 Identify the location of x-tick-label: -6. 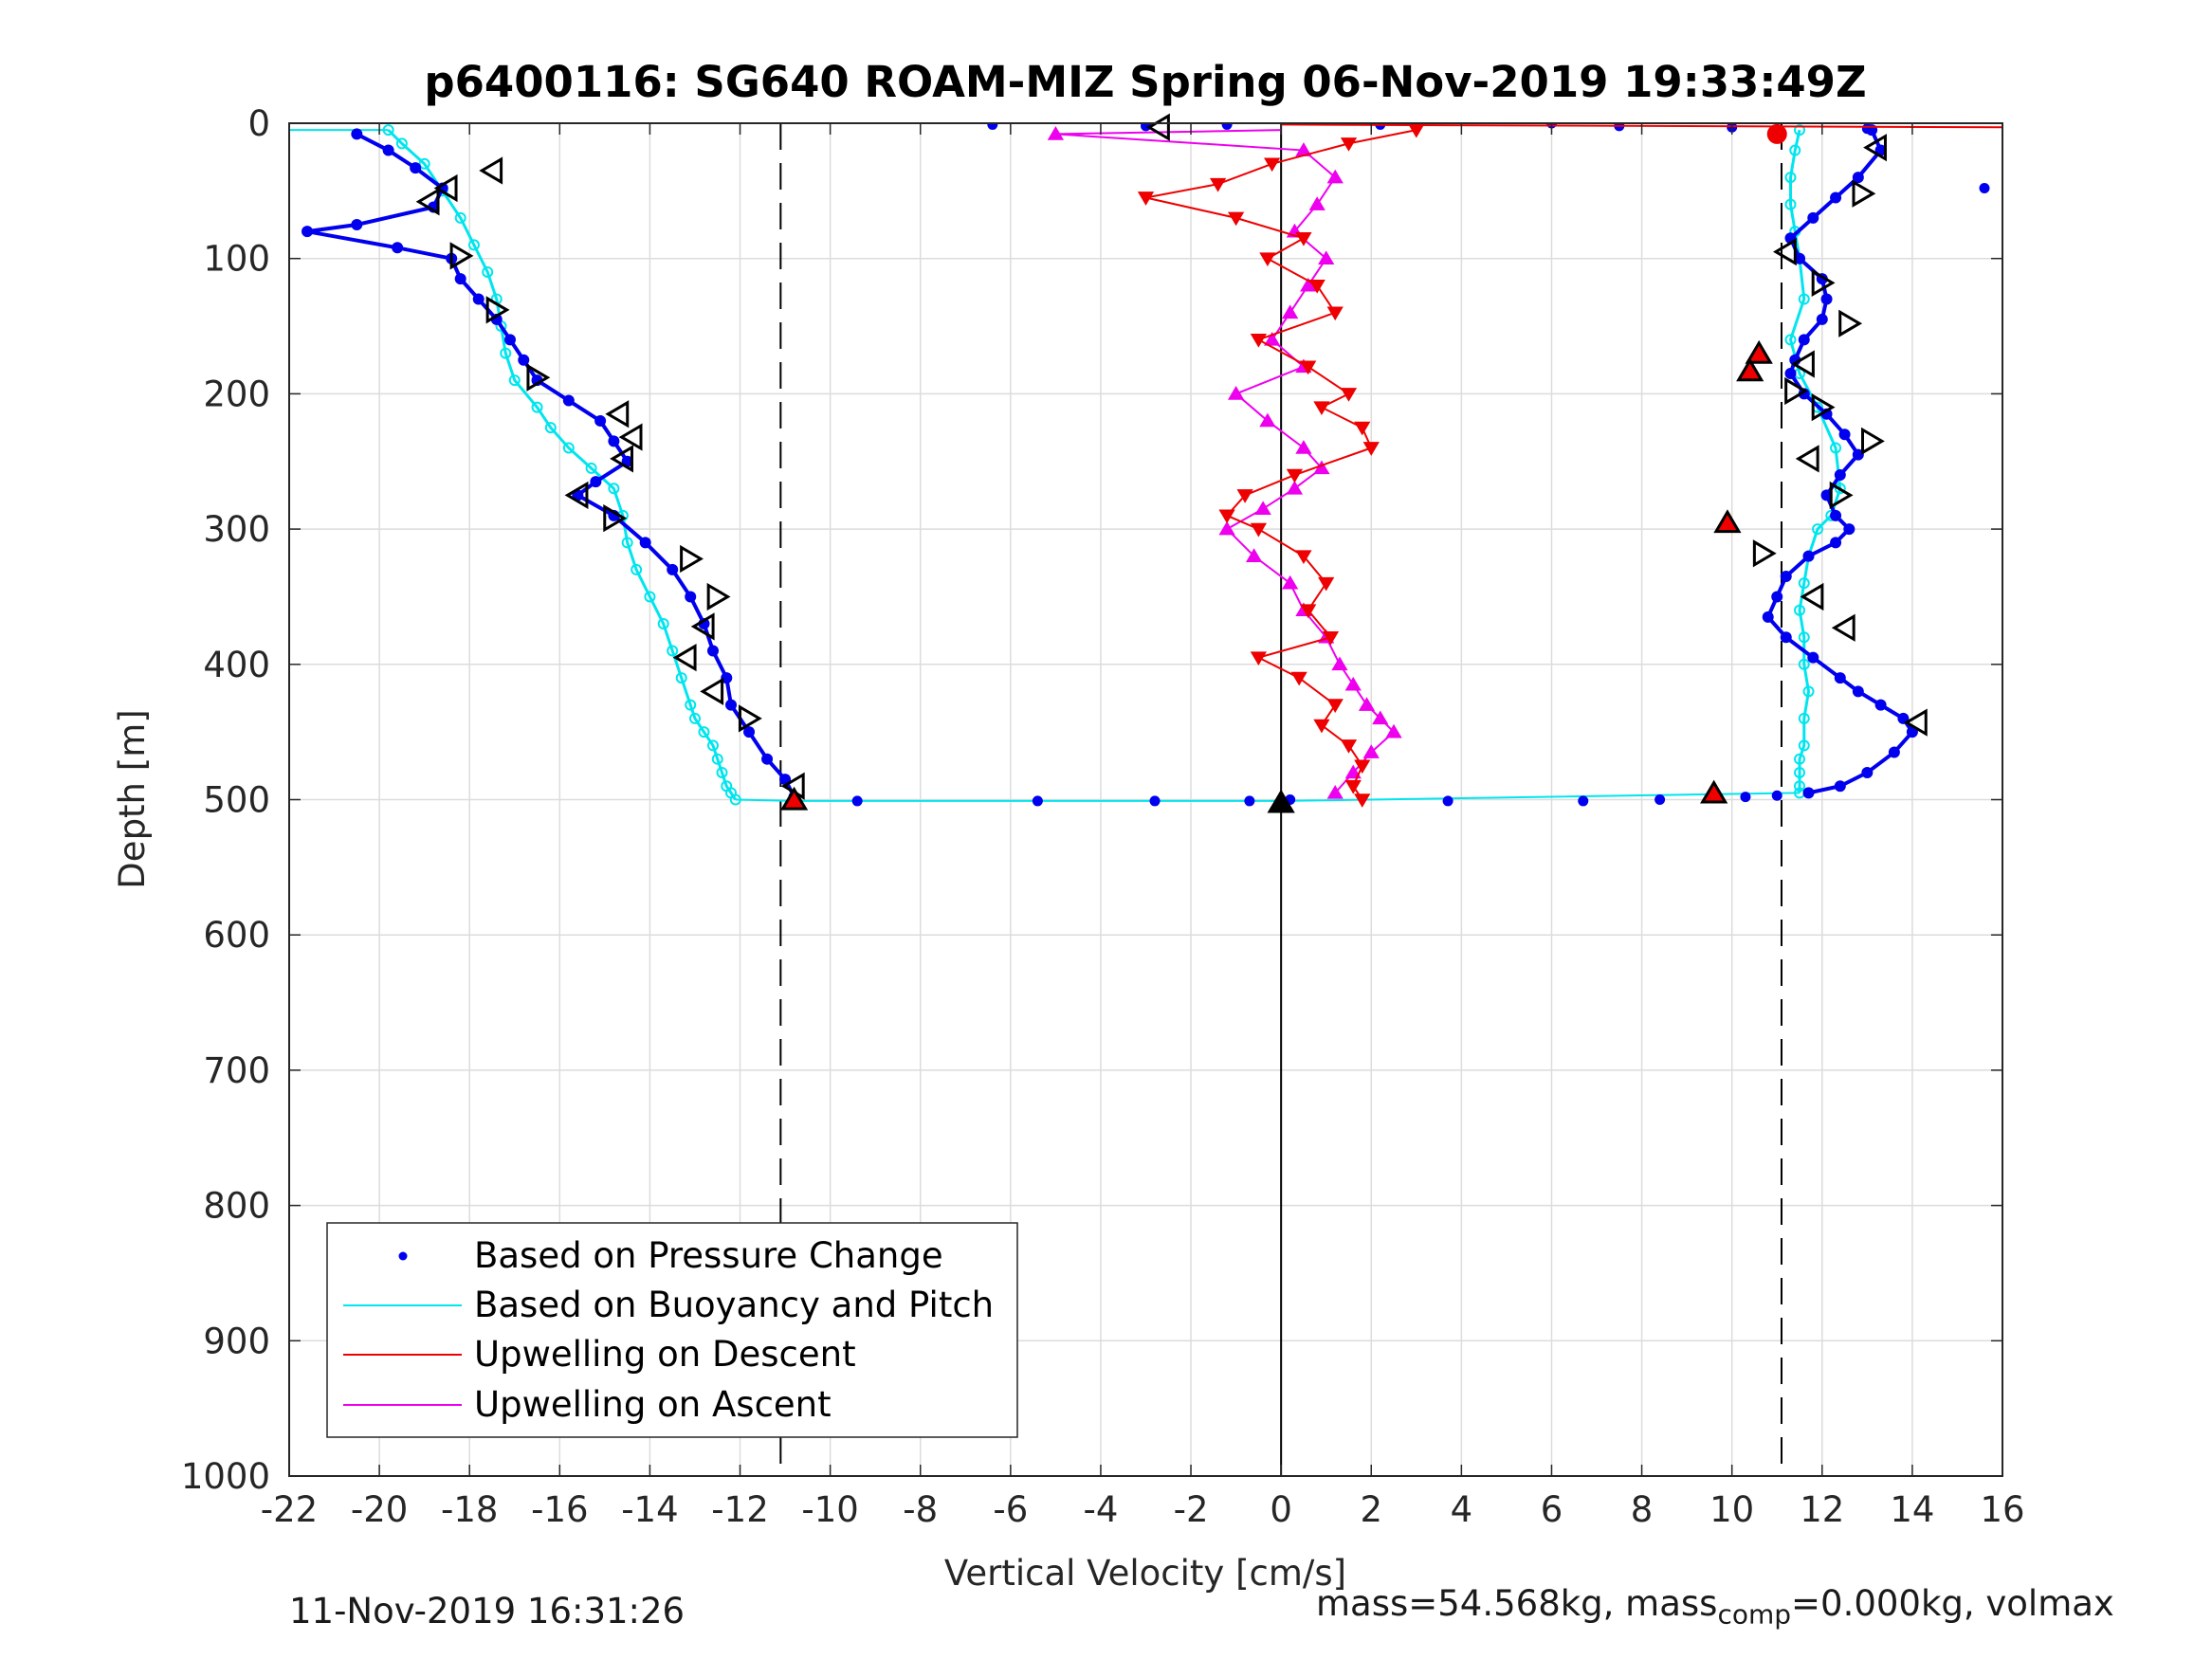
(1010, 1509).